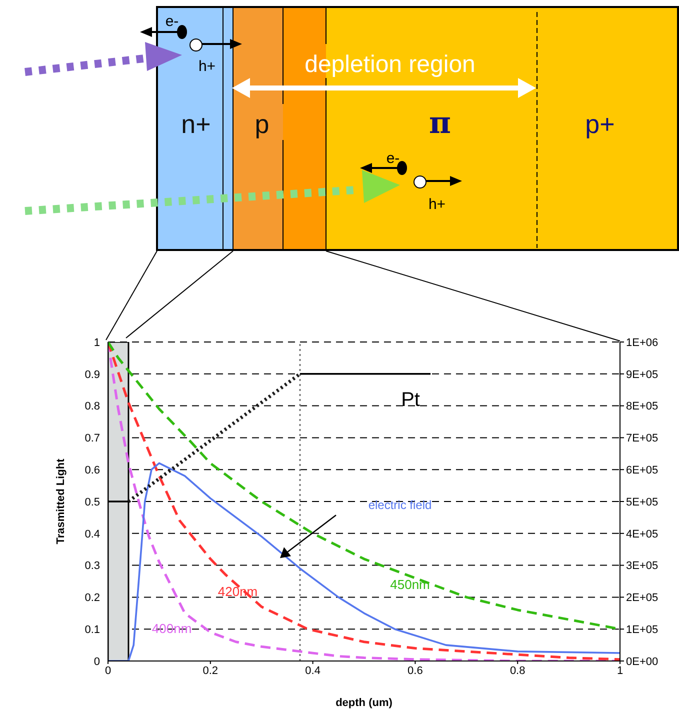  What do you see at coordinates (210, 670) in the screenshot?
I see `x-tick-label: 0.2` at bounding box center [210, 670].